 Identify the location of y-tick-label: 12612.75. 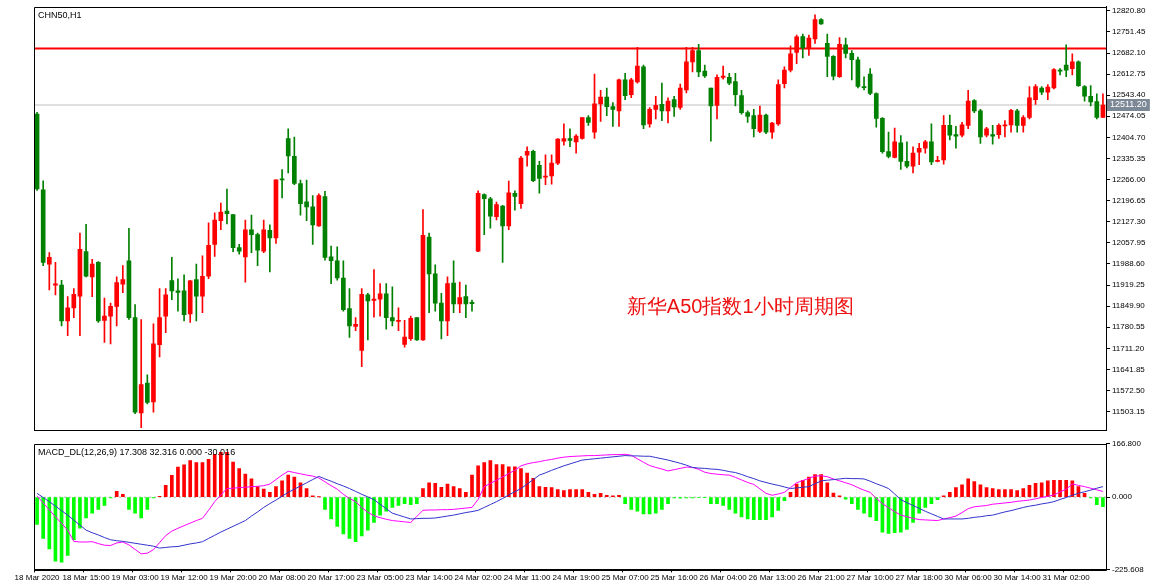
(1129, 74).